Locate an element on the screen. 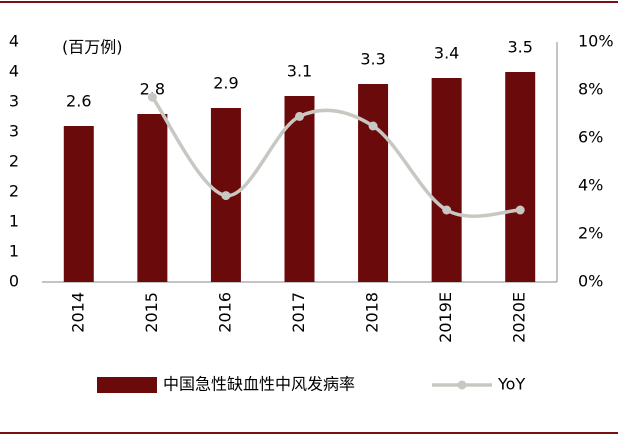  bar-value-label: 3.5 is located at coordinates (519, 47).